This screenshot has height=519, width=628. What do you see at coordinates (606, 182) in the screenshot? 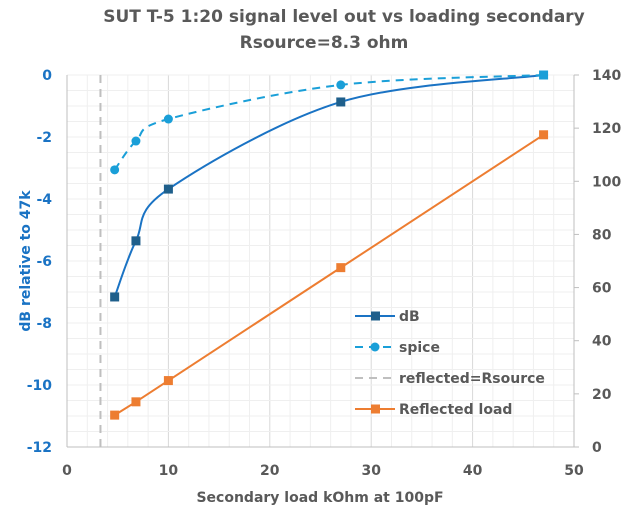
I see `y2-tick-label: 100` at bounding box center [606, 182].